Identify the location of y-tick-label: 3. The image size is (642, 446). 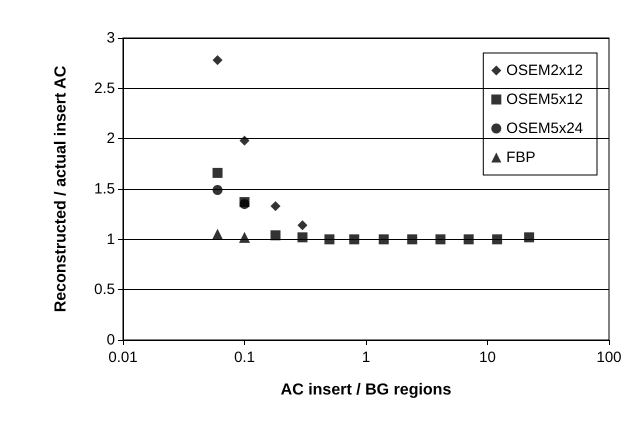
(110, 38).